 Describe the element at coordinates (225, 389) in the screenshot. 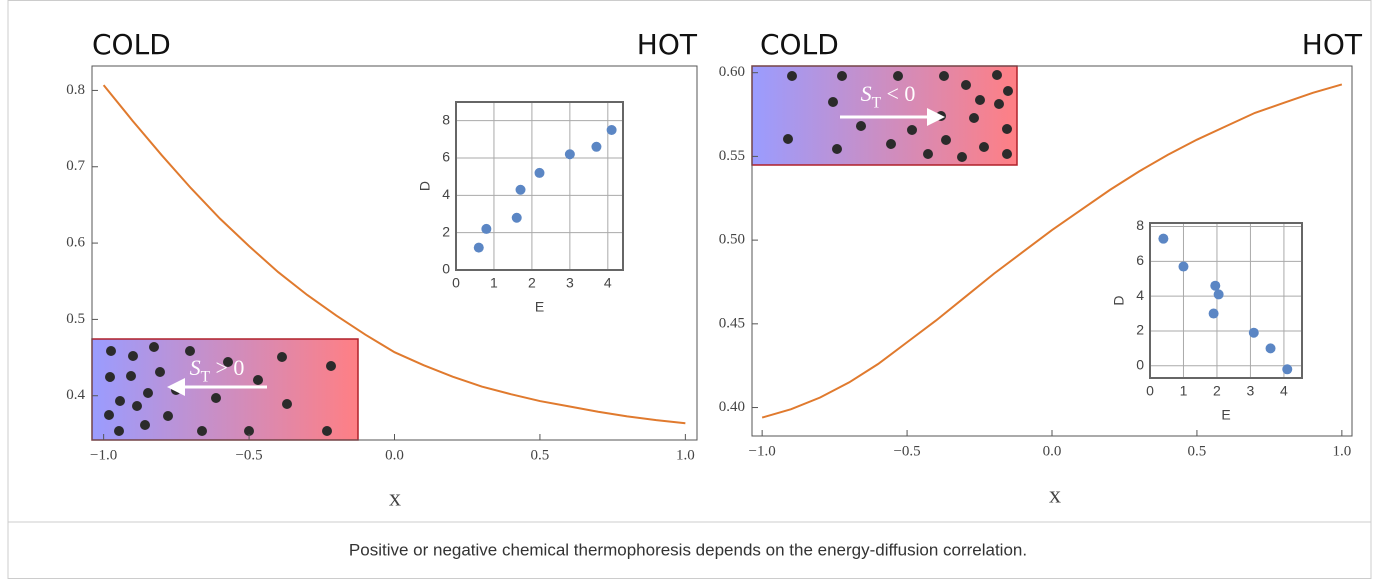

I see `box-left` at that location.